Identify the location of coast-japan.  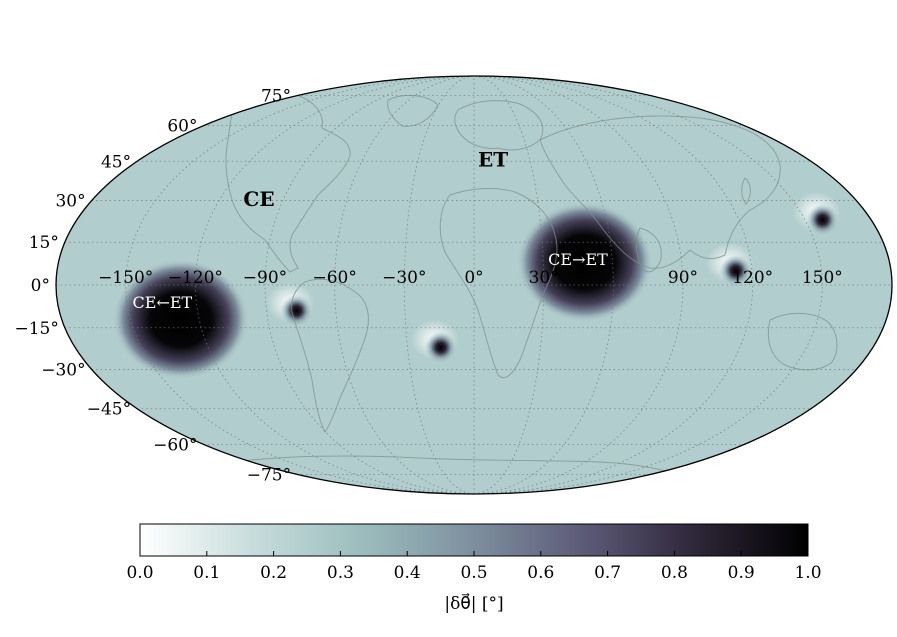
(746, 191).